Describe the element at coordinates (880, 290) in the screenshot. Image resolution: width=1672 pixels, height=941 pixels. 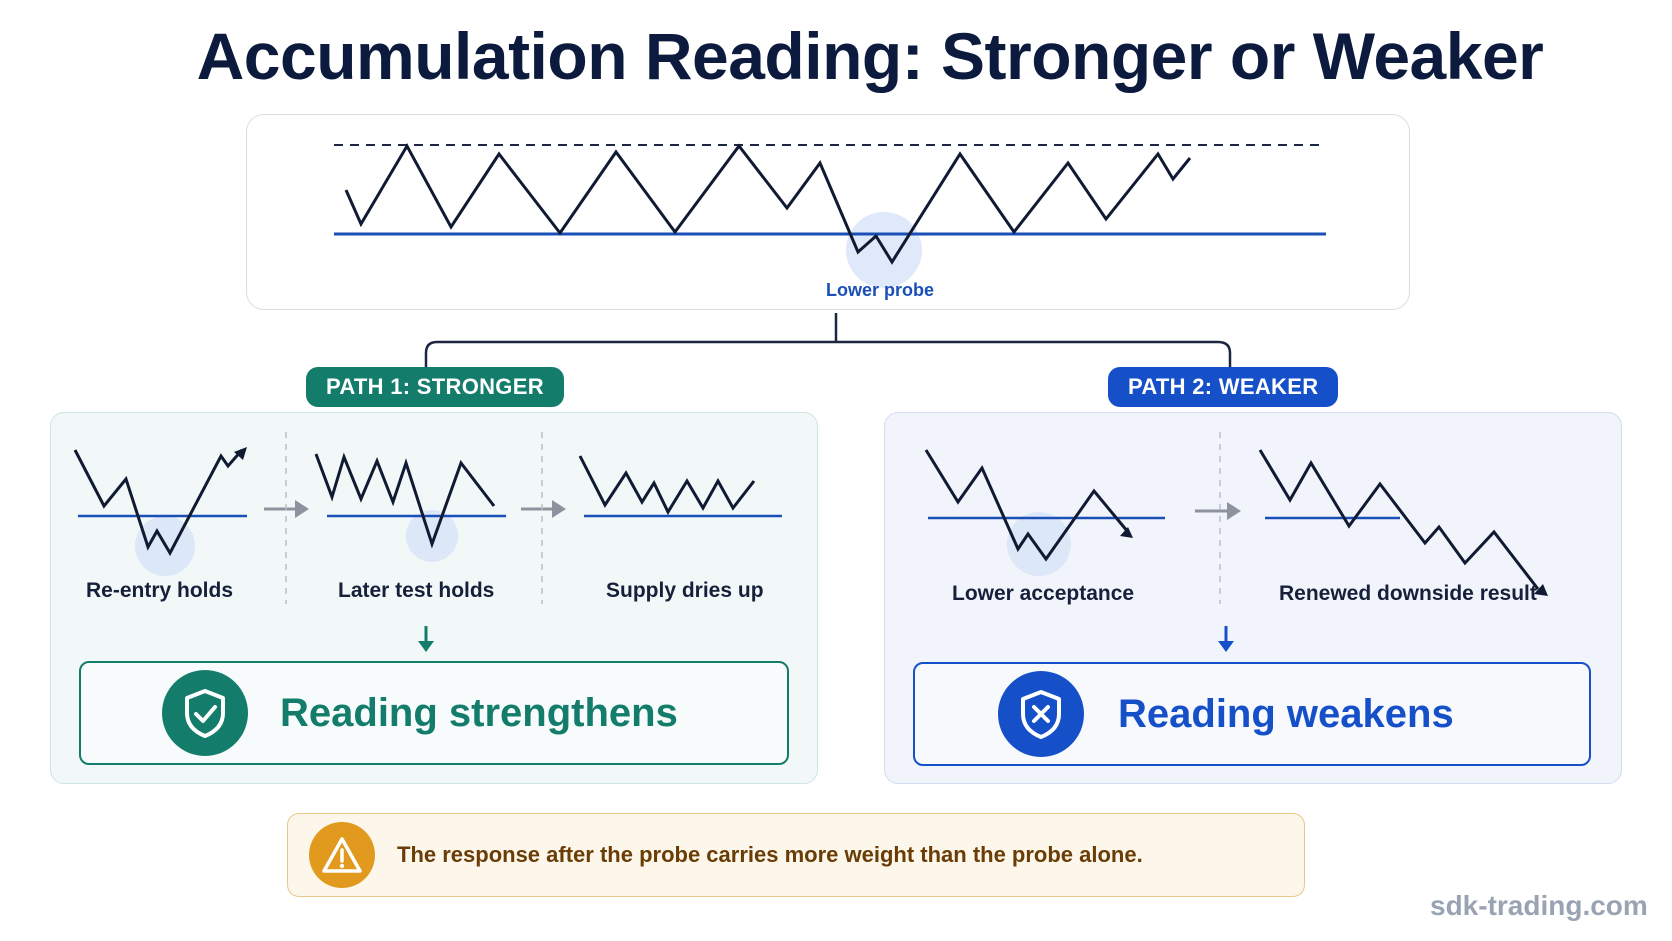
I see `probe-label: Lower probe` at that location.